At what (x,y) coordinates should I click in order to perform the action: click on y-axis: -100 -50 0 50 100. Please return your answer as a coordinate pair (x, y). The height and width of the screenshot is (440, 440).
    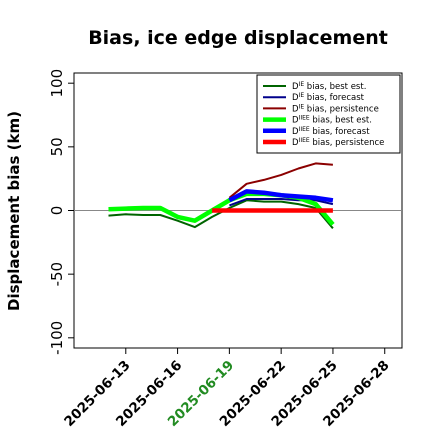
    Looking at the image, I should click on (61, 212).